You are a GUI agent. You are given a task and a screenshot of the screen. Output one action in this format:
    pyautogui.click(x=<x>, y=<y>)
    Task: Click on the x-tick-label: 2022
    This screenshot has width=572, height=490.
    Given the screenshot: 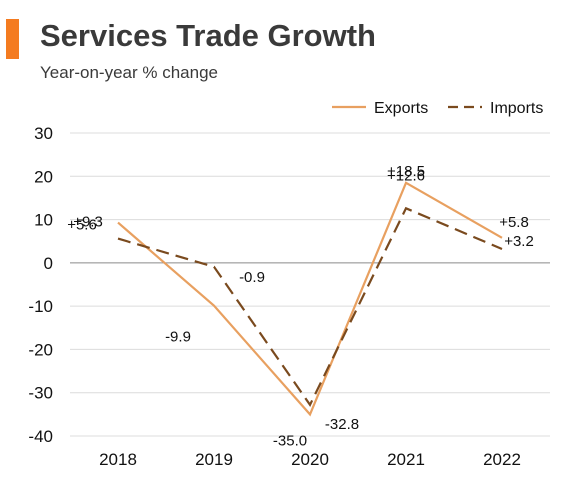 What is the action you would take?
    pyautogui.click(x=502, y=459)
    